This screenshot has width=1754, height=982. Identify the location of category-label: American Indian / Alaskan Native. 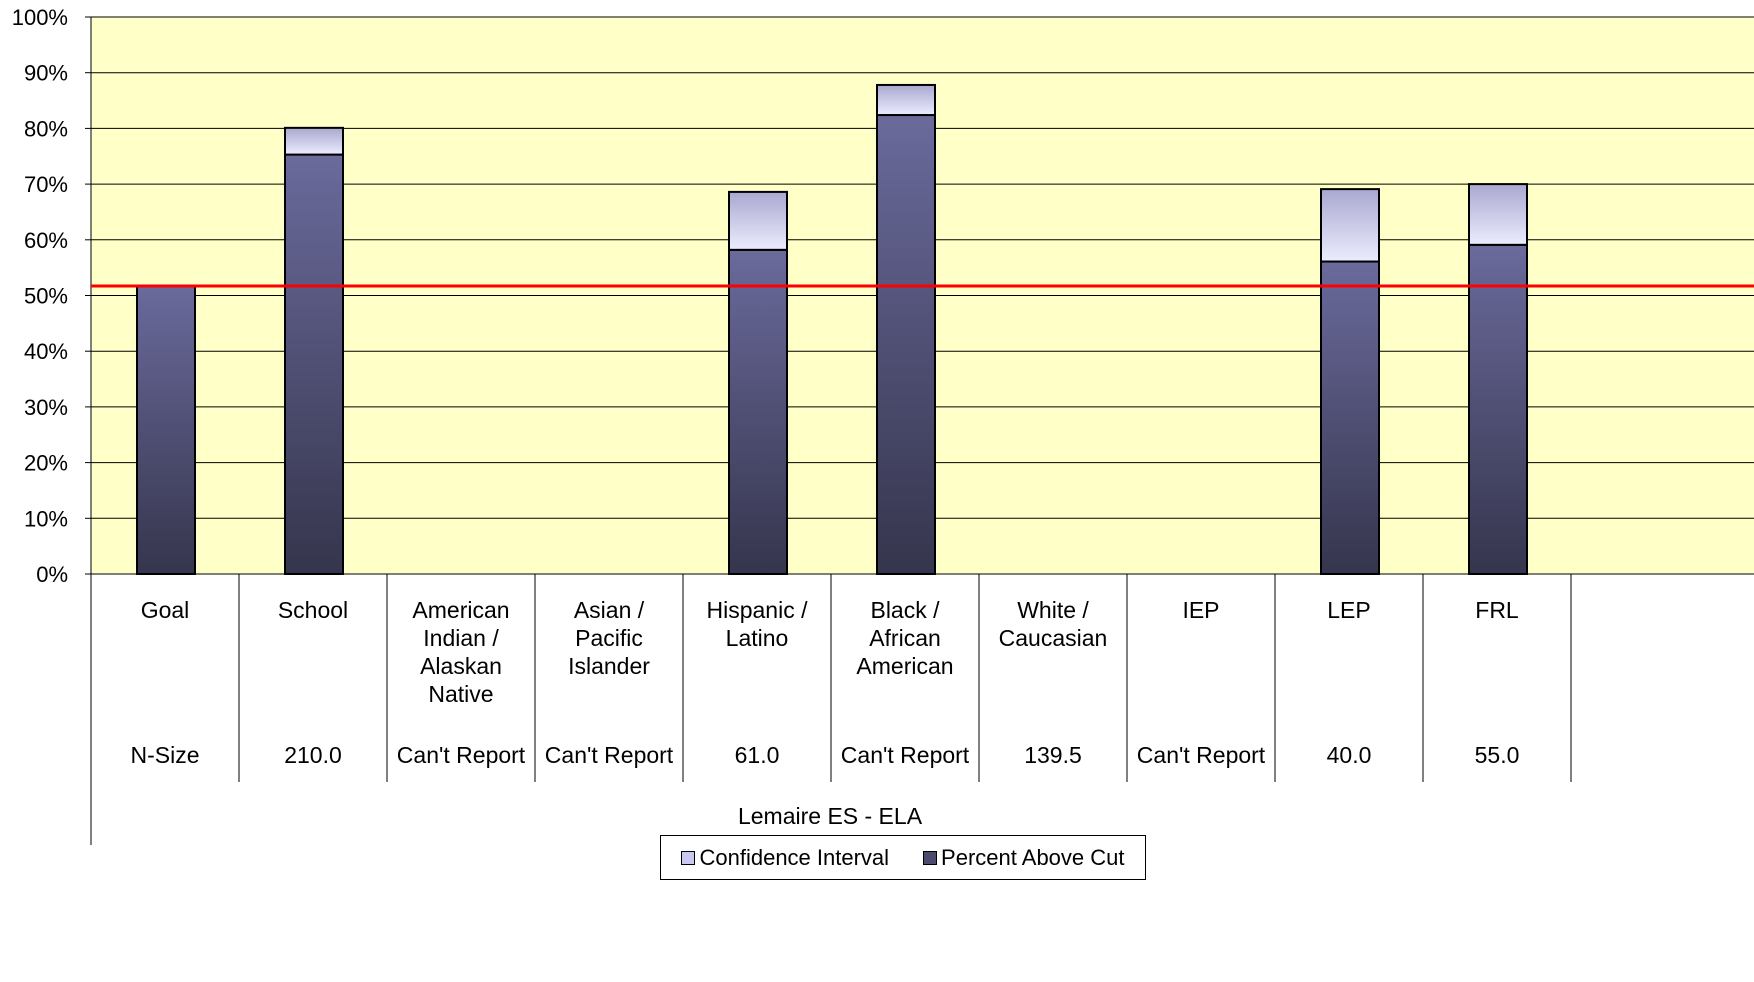
(461, 652).